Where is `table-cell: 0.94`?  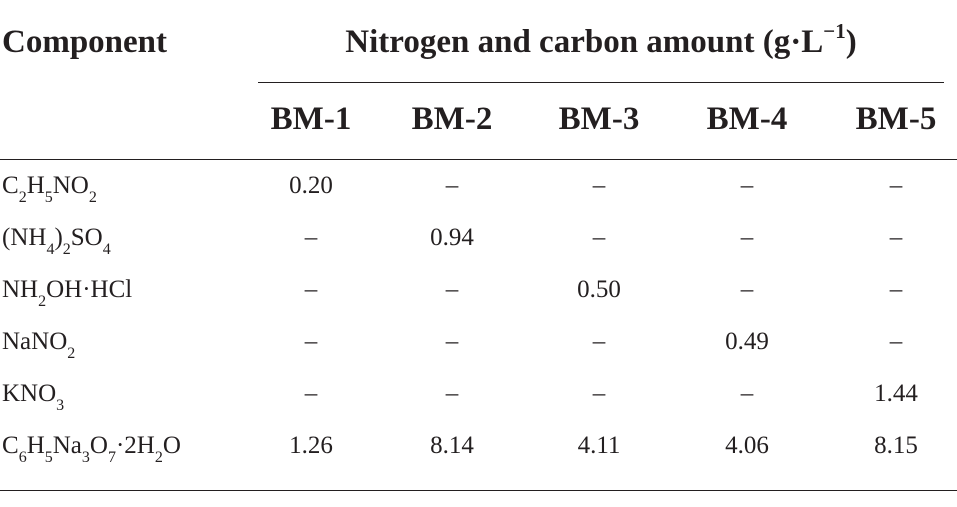
table-cell: 0.94 is located at coordinates (452, 237).